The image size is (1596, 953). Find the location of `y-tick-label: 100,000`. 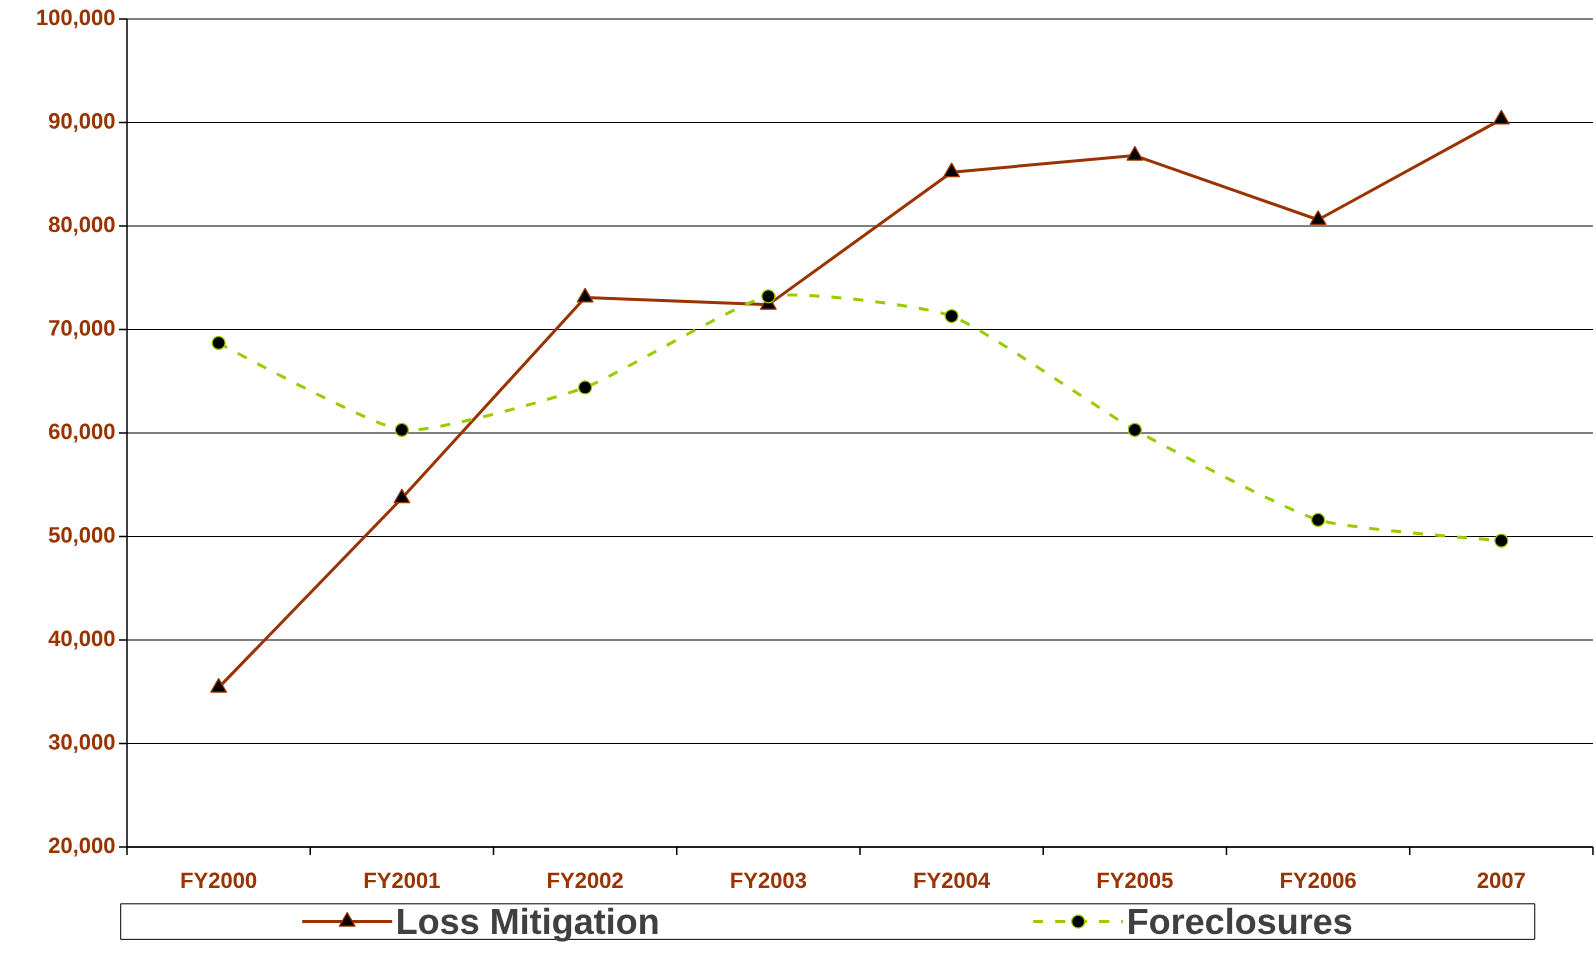

y-tick-label: 100,000 is located at coordinates (76, 19).